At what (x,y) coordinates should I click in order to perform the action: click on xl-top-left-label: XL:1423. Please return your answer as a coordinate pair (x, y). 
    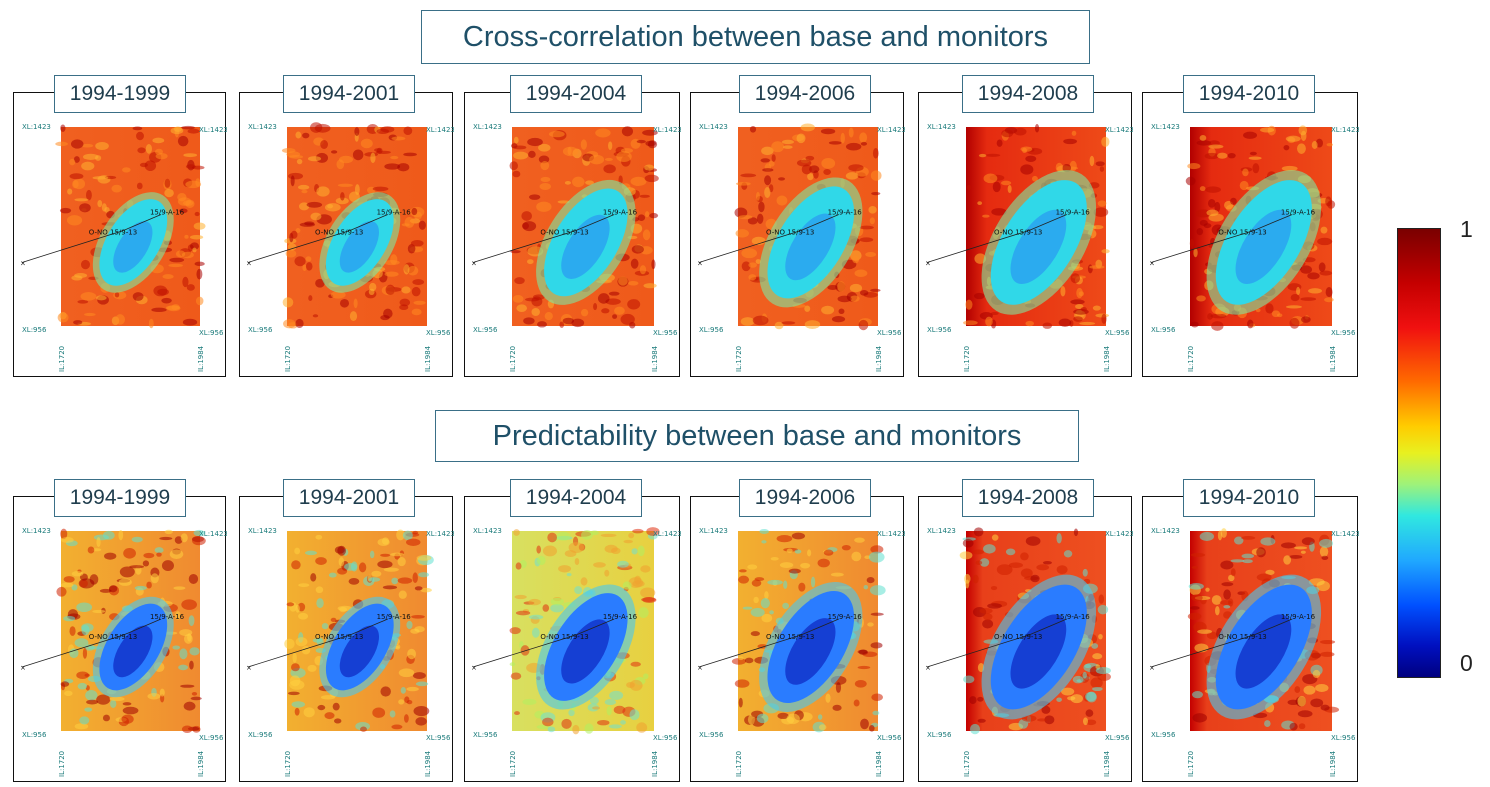
    Looking at the image, I should click on (1165, 127).